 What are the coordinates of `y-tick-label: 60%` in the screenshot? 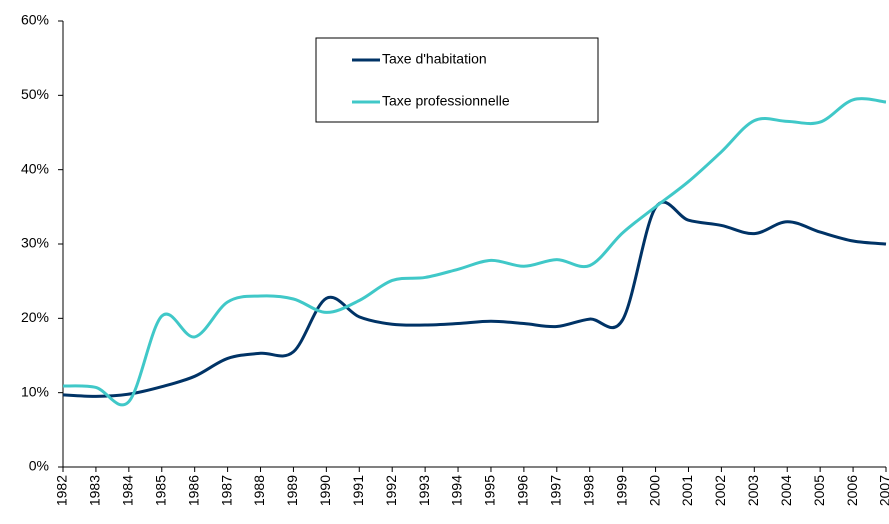 It's located at (35, 20).